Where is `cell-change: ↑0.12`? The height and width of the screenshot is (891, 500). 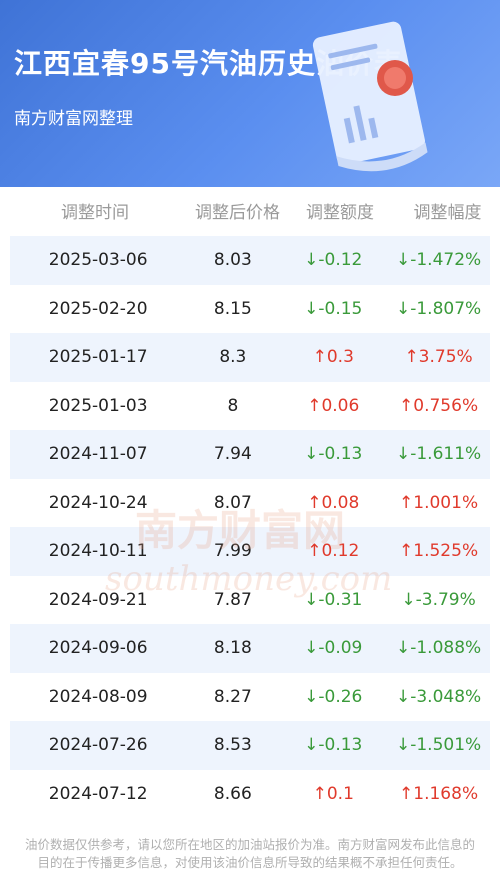
cell-change: ↑0.12 is located at coordinates (333, 551).